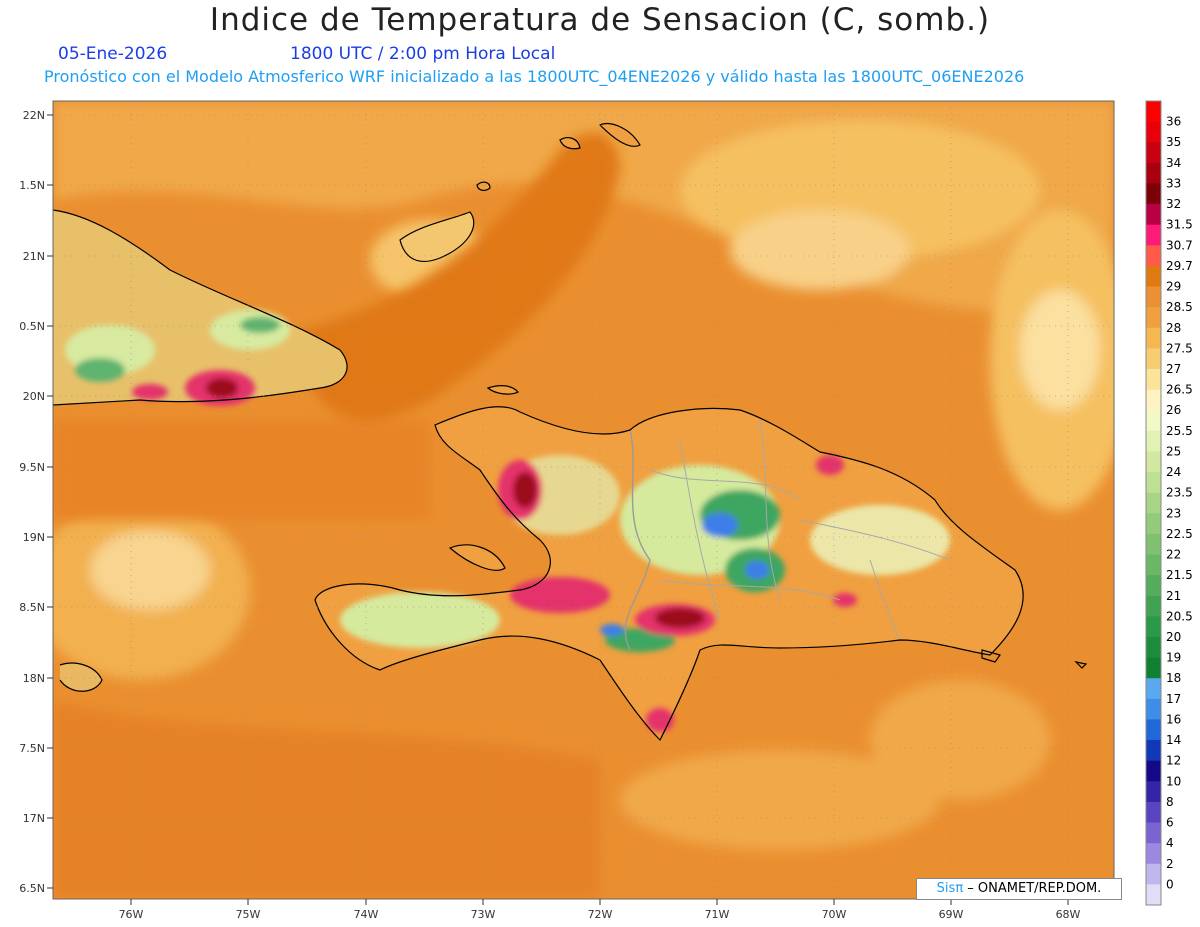  Describe the element at coordinates (1179, 307) in the screenshot. I see `colorbar-label: 28.5` at that location.